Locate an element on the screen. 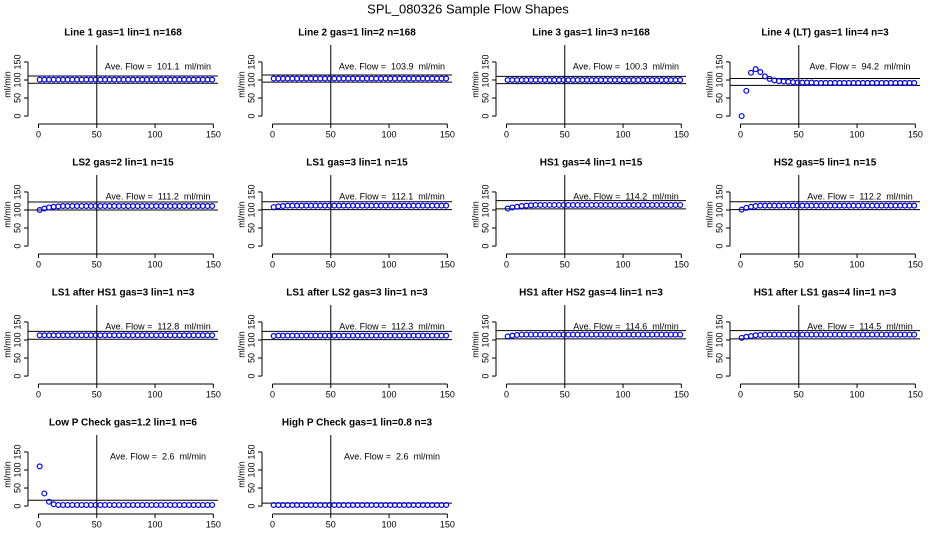 This screenshot has height=545, width=936. panel-title: High P Check gas=1 lin=0.8 n=3 is located at coordinates (357, 423).